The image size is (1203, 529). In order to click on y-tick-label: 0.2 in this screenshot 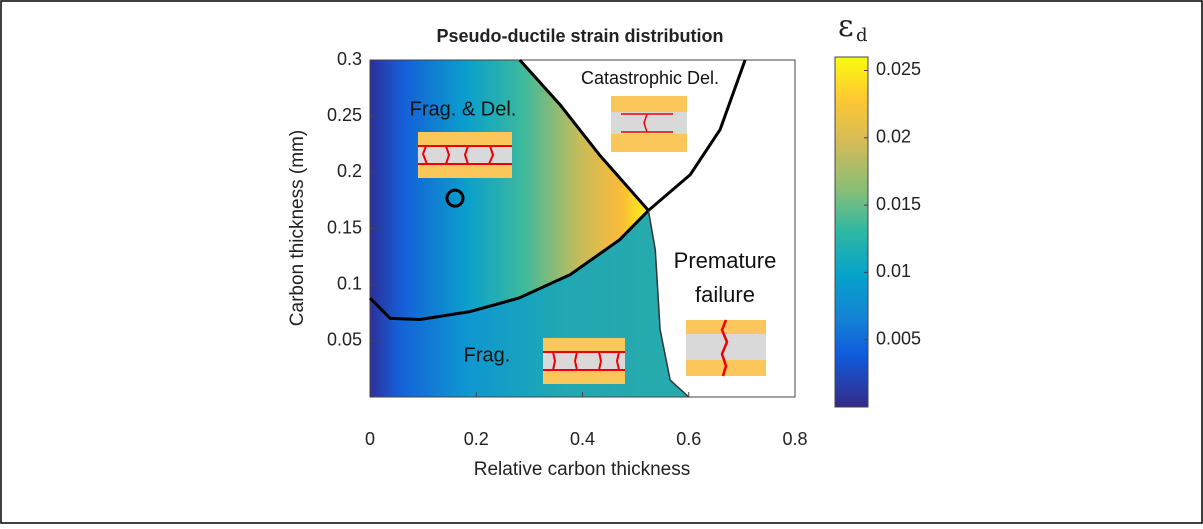, I will do `click(349, 171)`.